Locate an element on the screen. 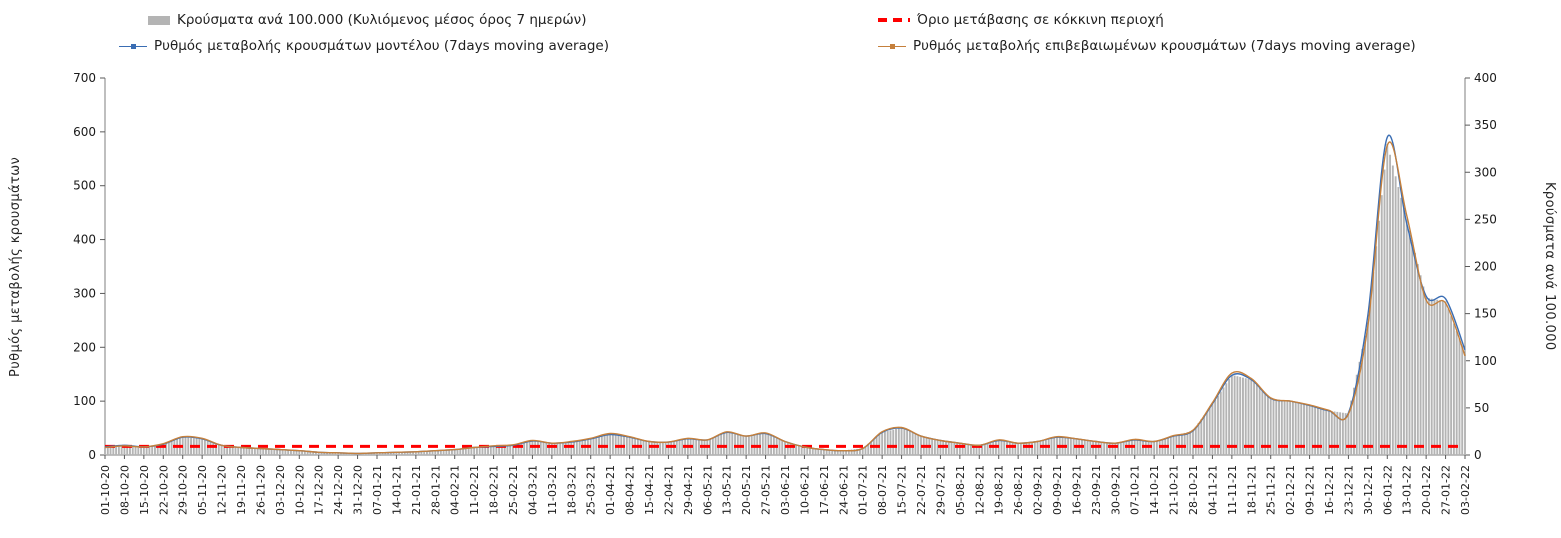 Image resolution: width=1561 pixels, height=538 pixels. svg-text: 300 is located at coordinates (1485, 172).